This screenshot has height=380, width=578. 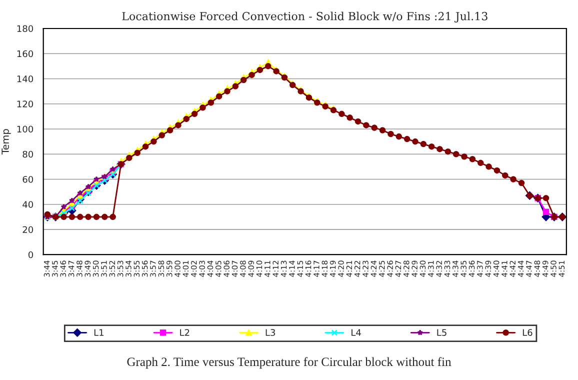 I want to click on y-tick-label: 120, so click(x=25, y=104).